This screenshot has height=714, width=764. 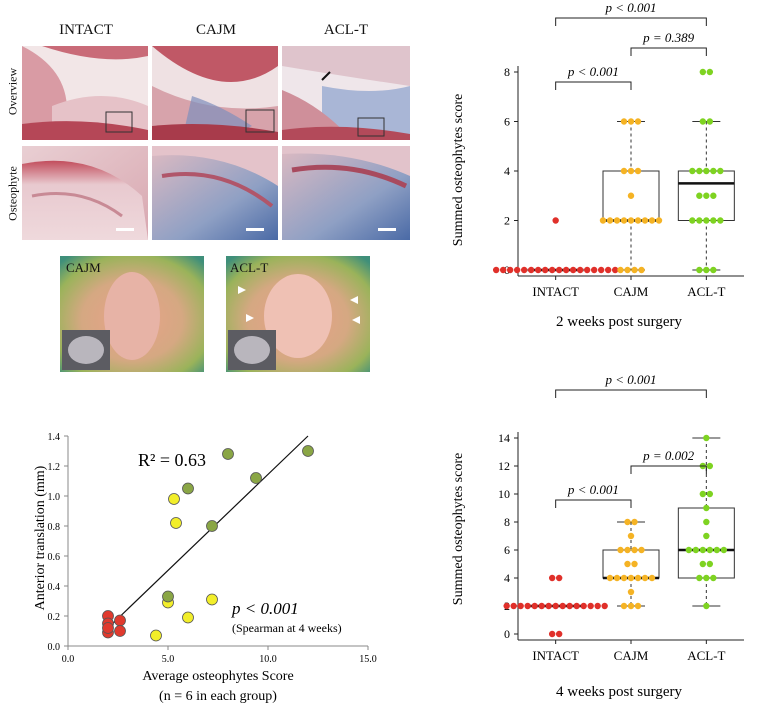 What do you see at coordinates (631, 291) in the screenshot?
I see `bp2w-xtick-label-1: CAJM` at bounding box center [631, 291].